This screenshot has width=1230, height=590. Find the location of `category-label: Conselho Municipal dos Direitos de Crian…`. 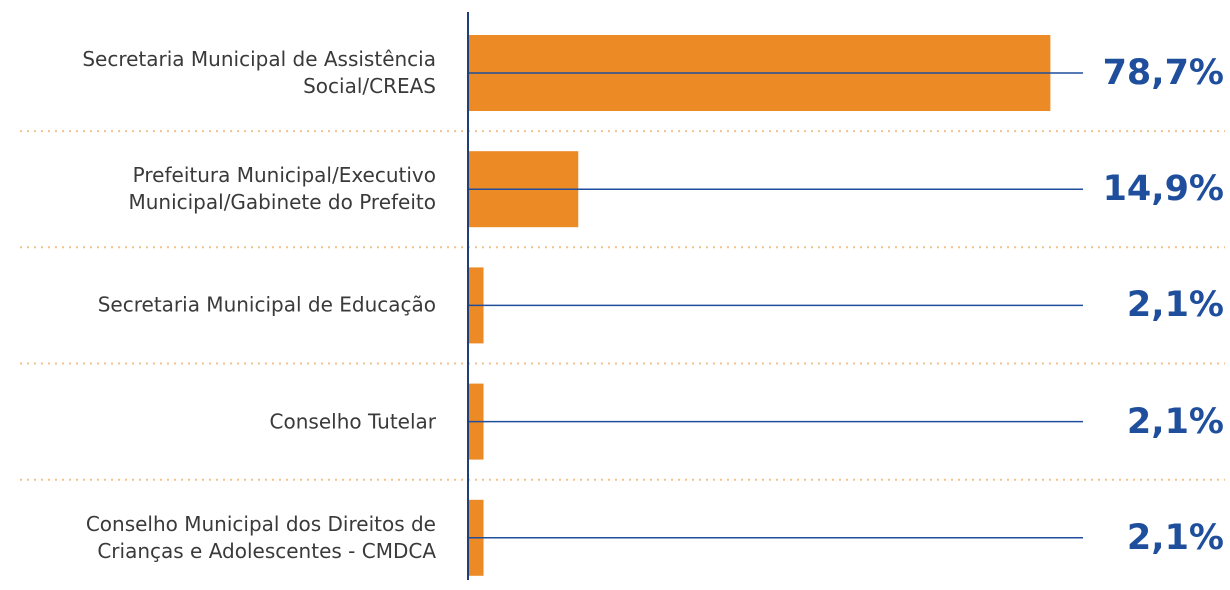

category-label: Conselho Municipal dos Direitos de Crian… is located at coordinates (260, 537).